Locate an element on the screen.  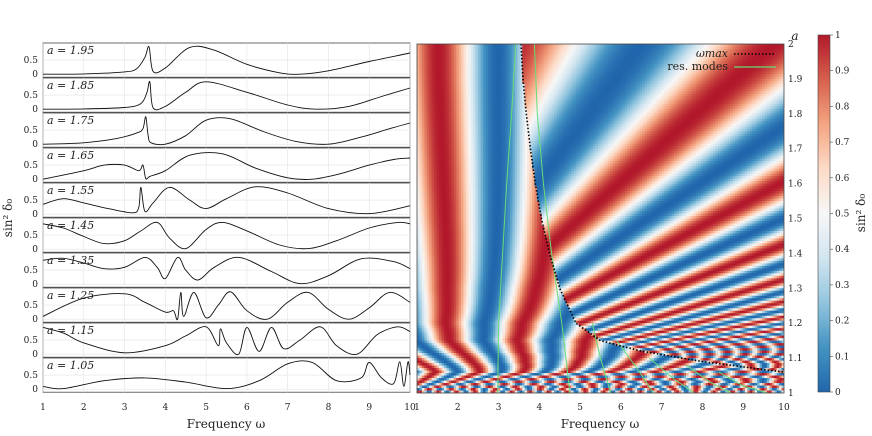
line-panel: 0 0.5 a = 1.05 is located at coordinates (217, 376).